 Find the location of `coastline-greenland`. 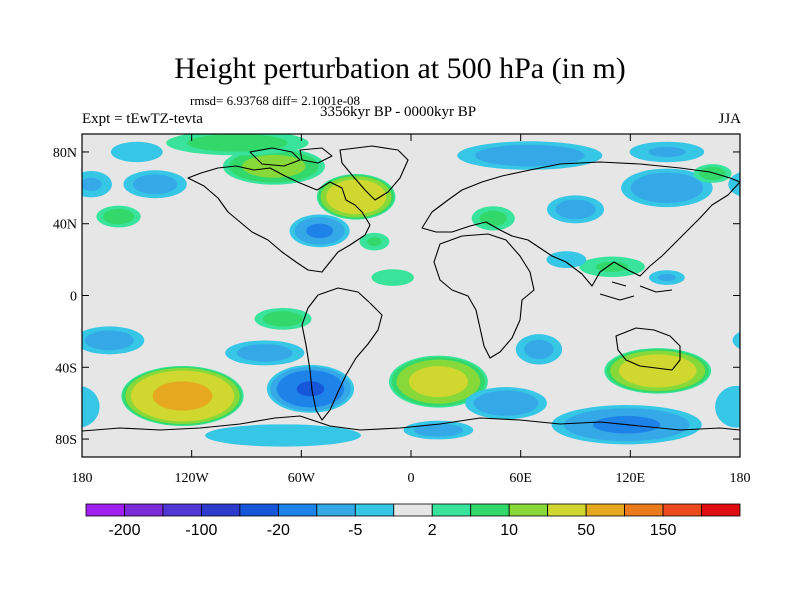

coastline-greenland is located at coordinates (374, 173).